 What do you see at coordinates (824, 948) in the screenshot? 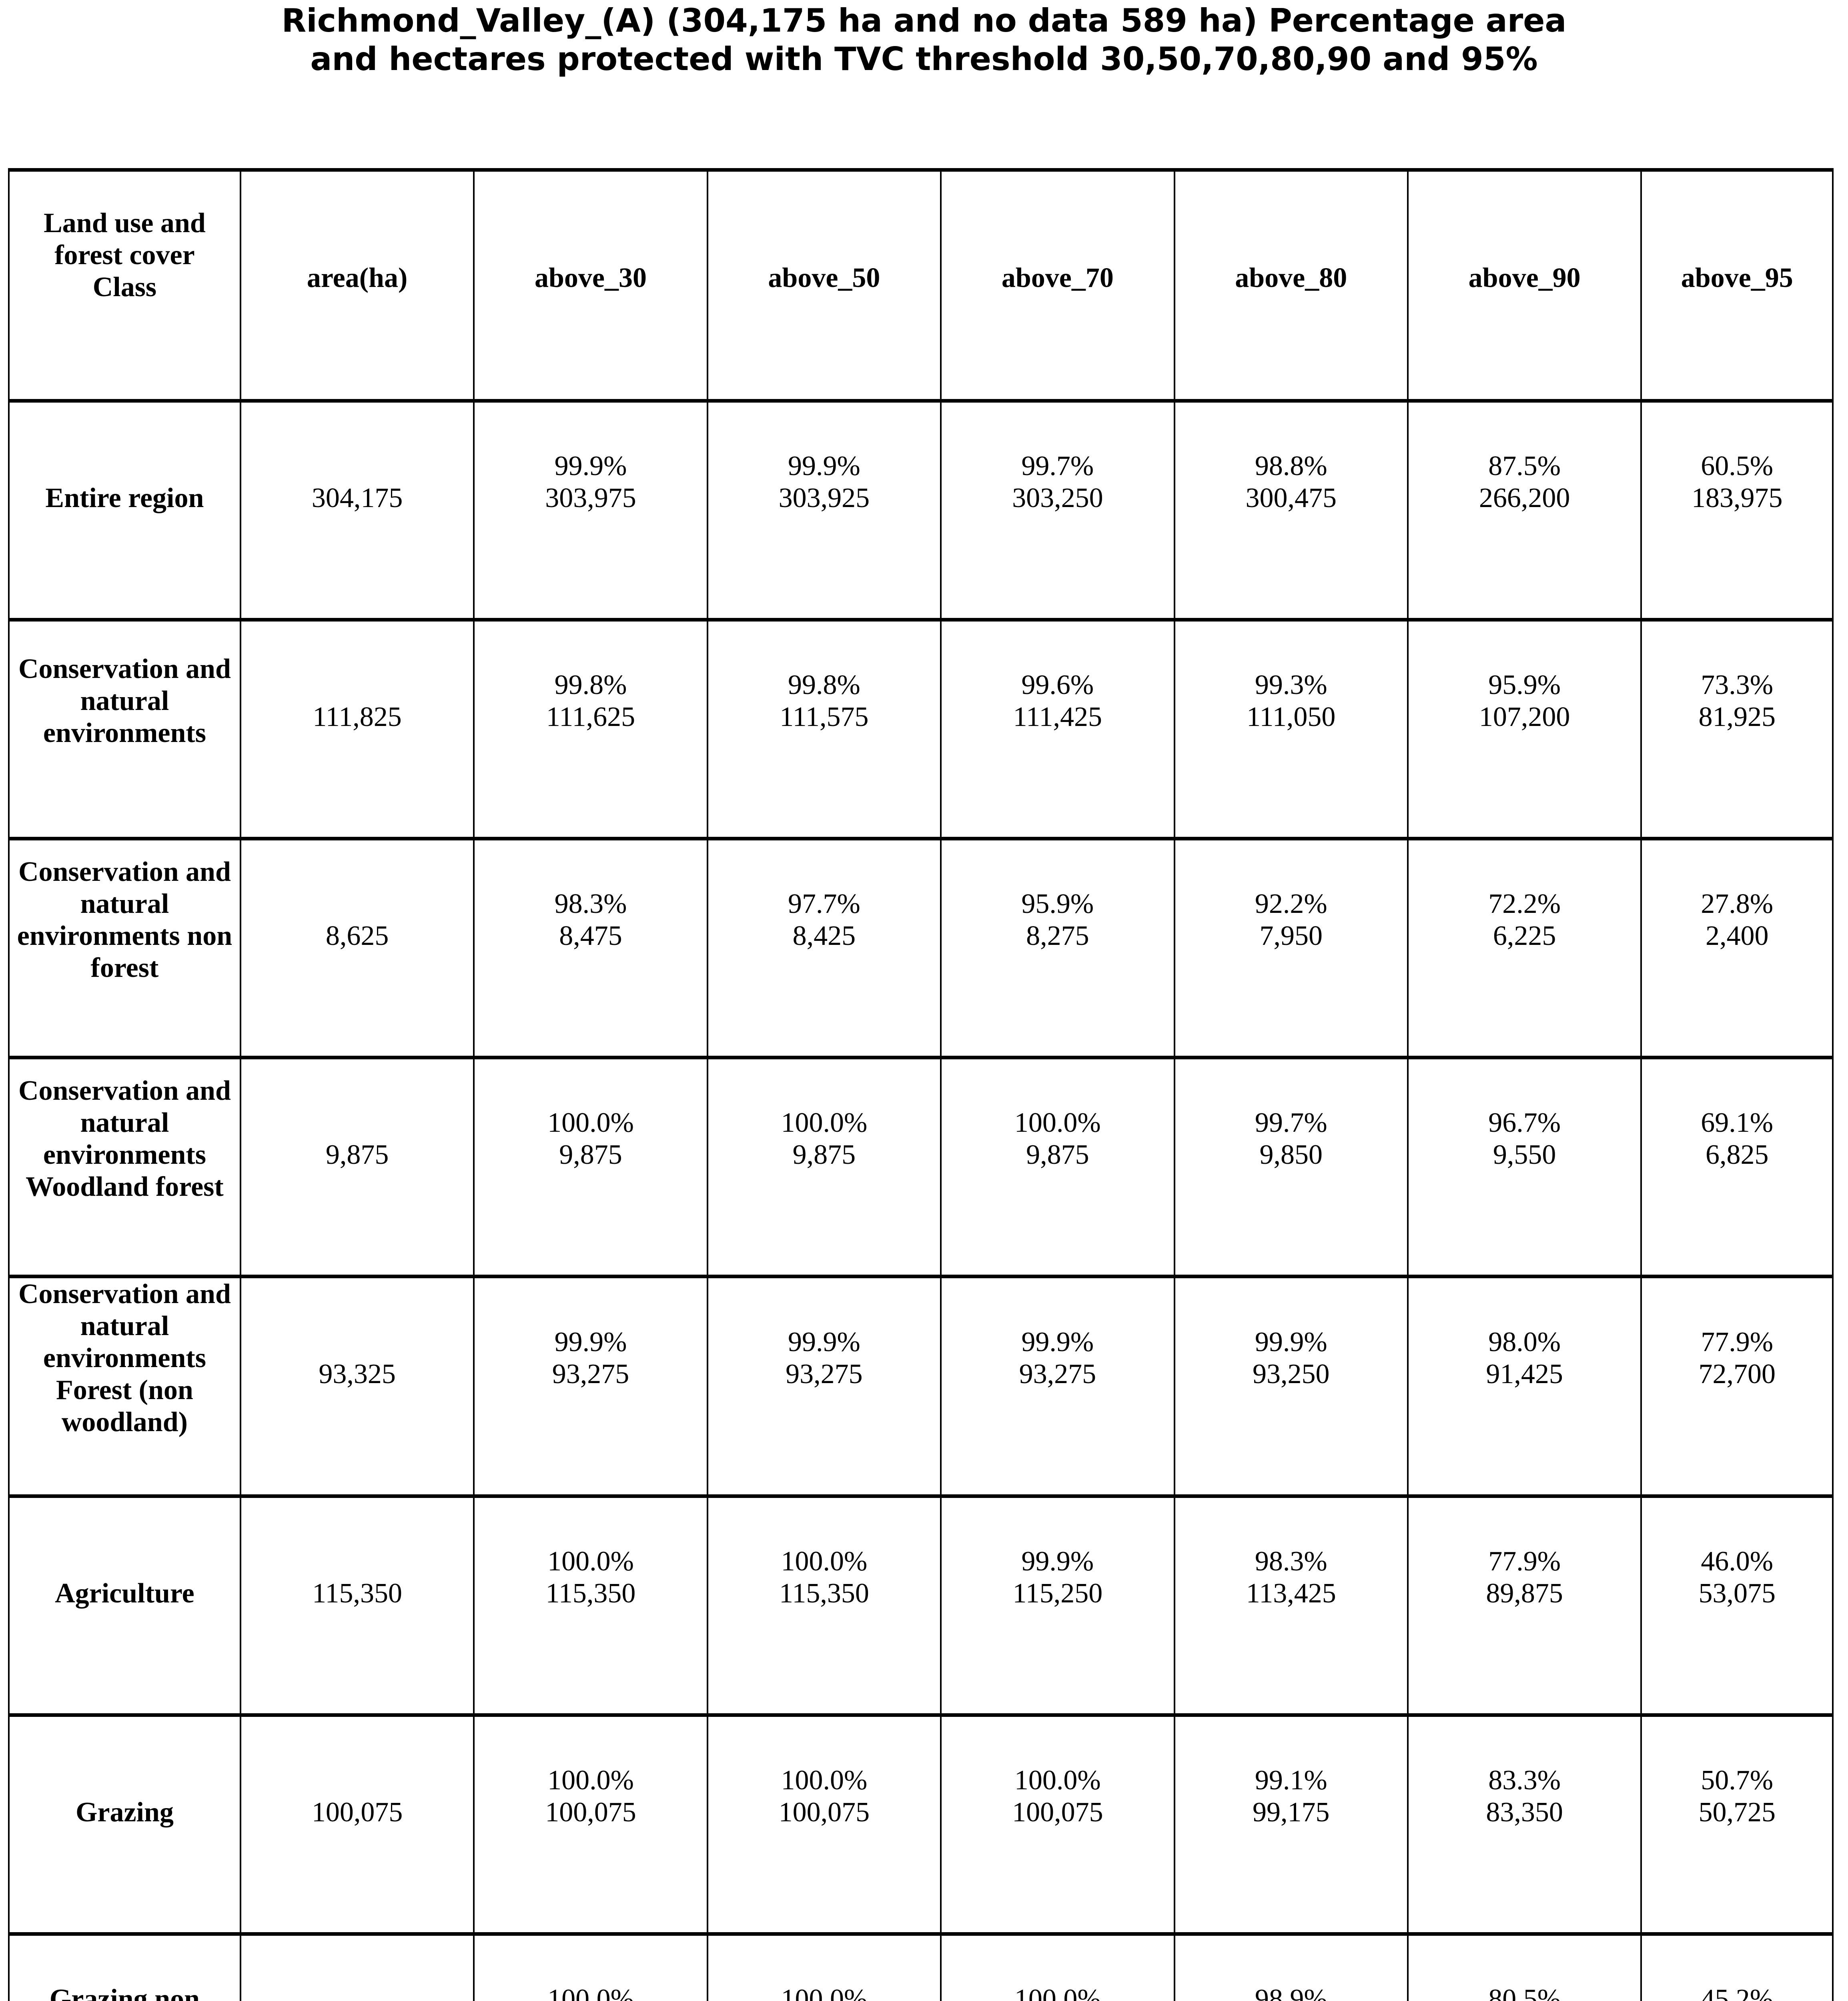
I see `value-cell: 97.7% 8,425` at bounding box center [824, 948].